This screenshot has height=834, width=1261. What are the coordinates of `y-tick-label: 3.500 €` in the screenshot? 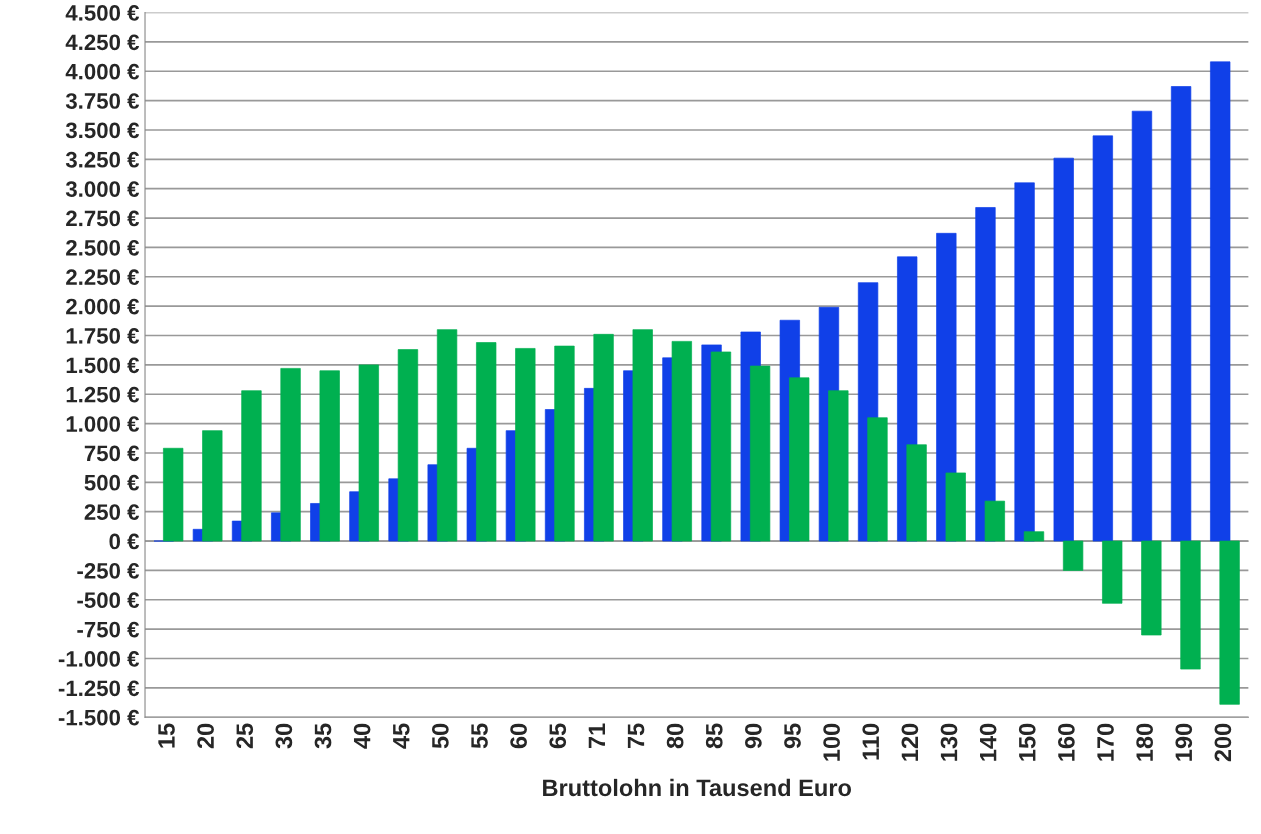 It's located at (102, 130).